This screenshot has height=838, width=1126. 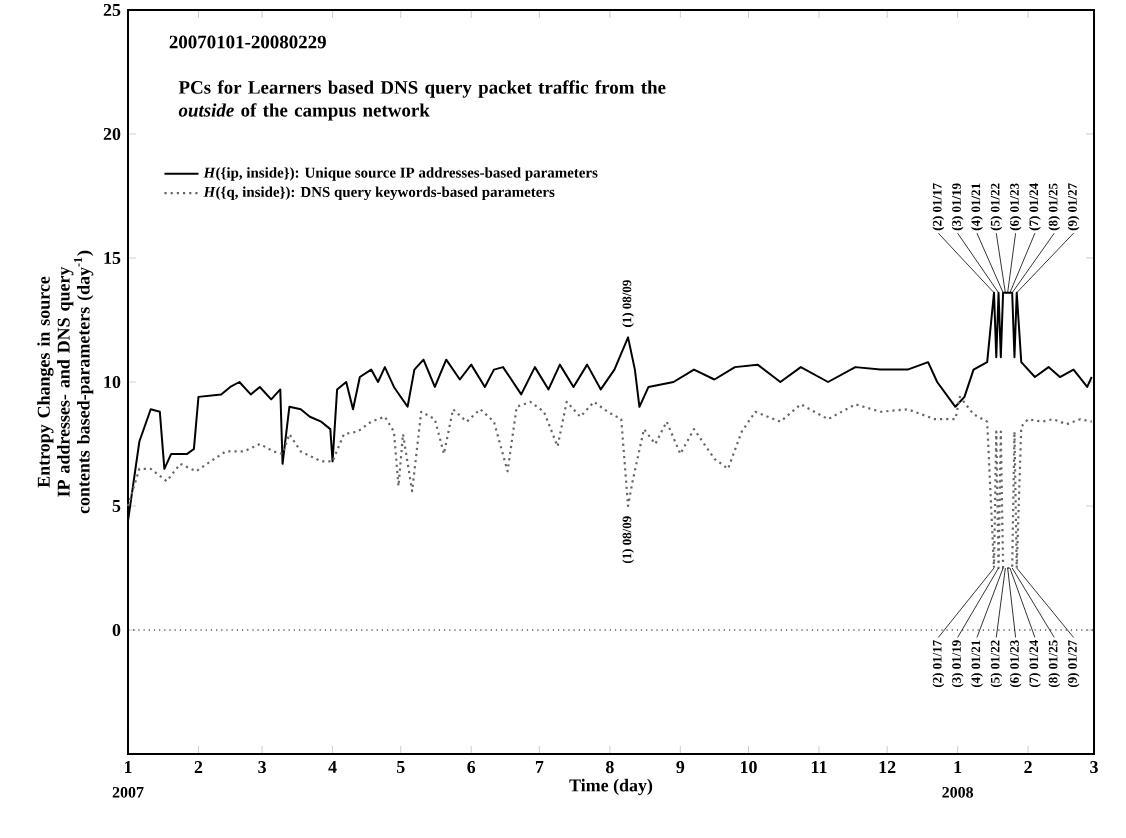 What do you see at coordinates (400, 767) in the screenshot?
I see `x-tick-label: 5` at bounding box center [400, 767].